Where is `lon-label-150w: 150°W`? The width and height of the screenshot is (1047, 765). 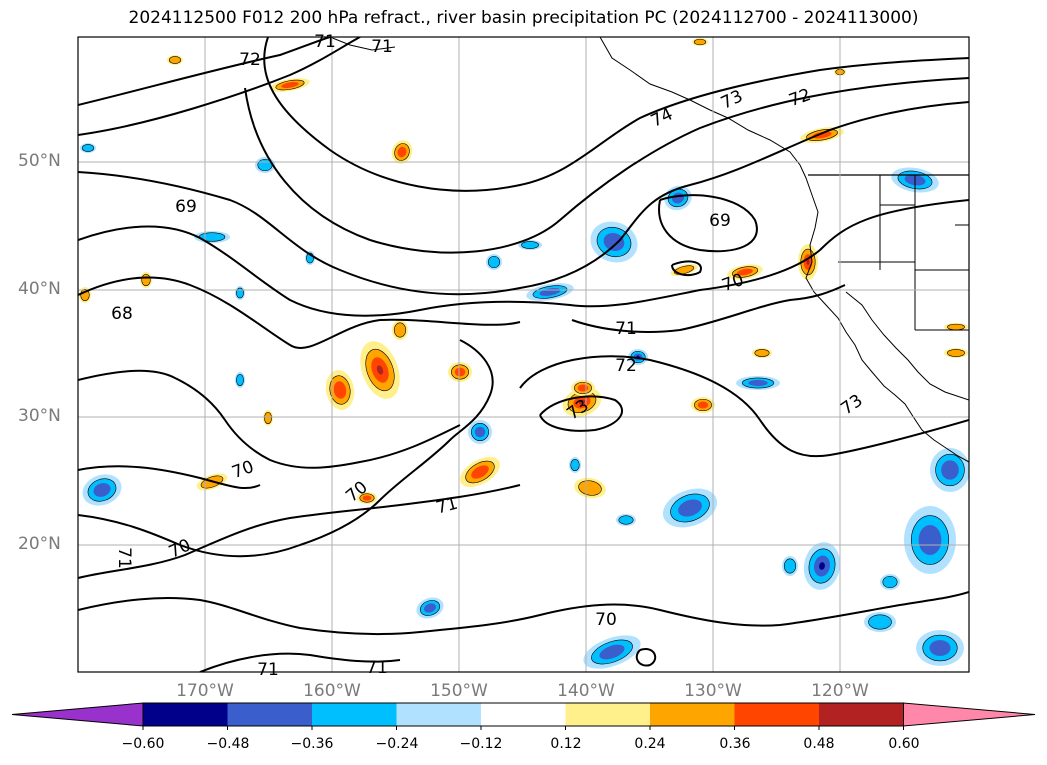
lon-label-150w: 150°W is located at coordinates (459, 691).